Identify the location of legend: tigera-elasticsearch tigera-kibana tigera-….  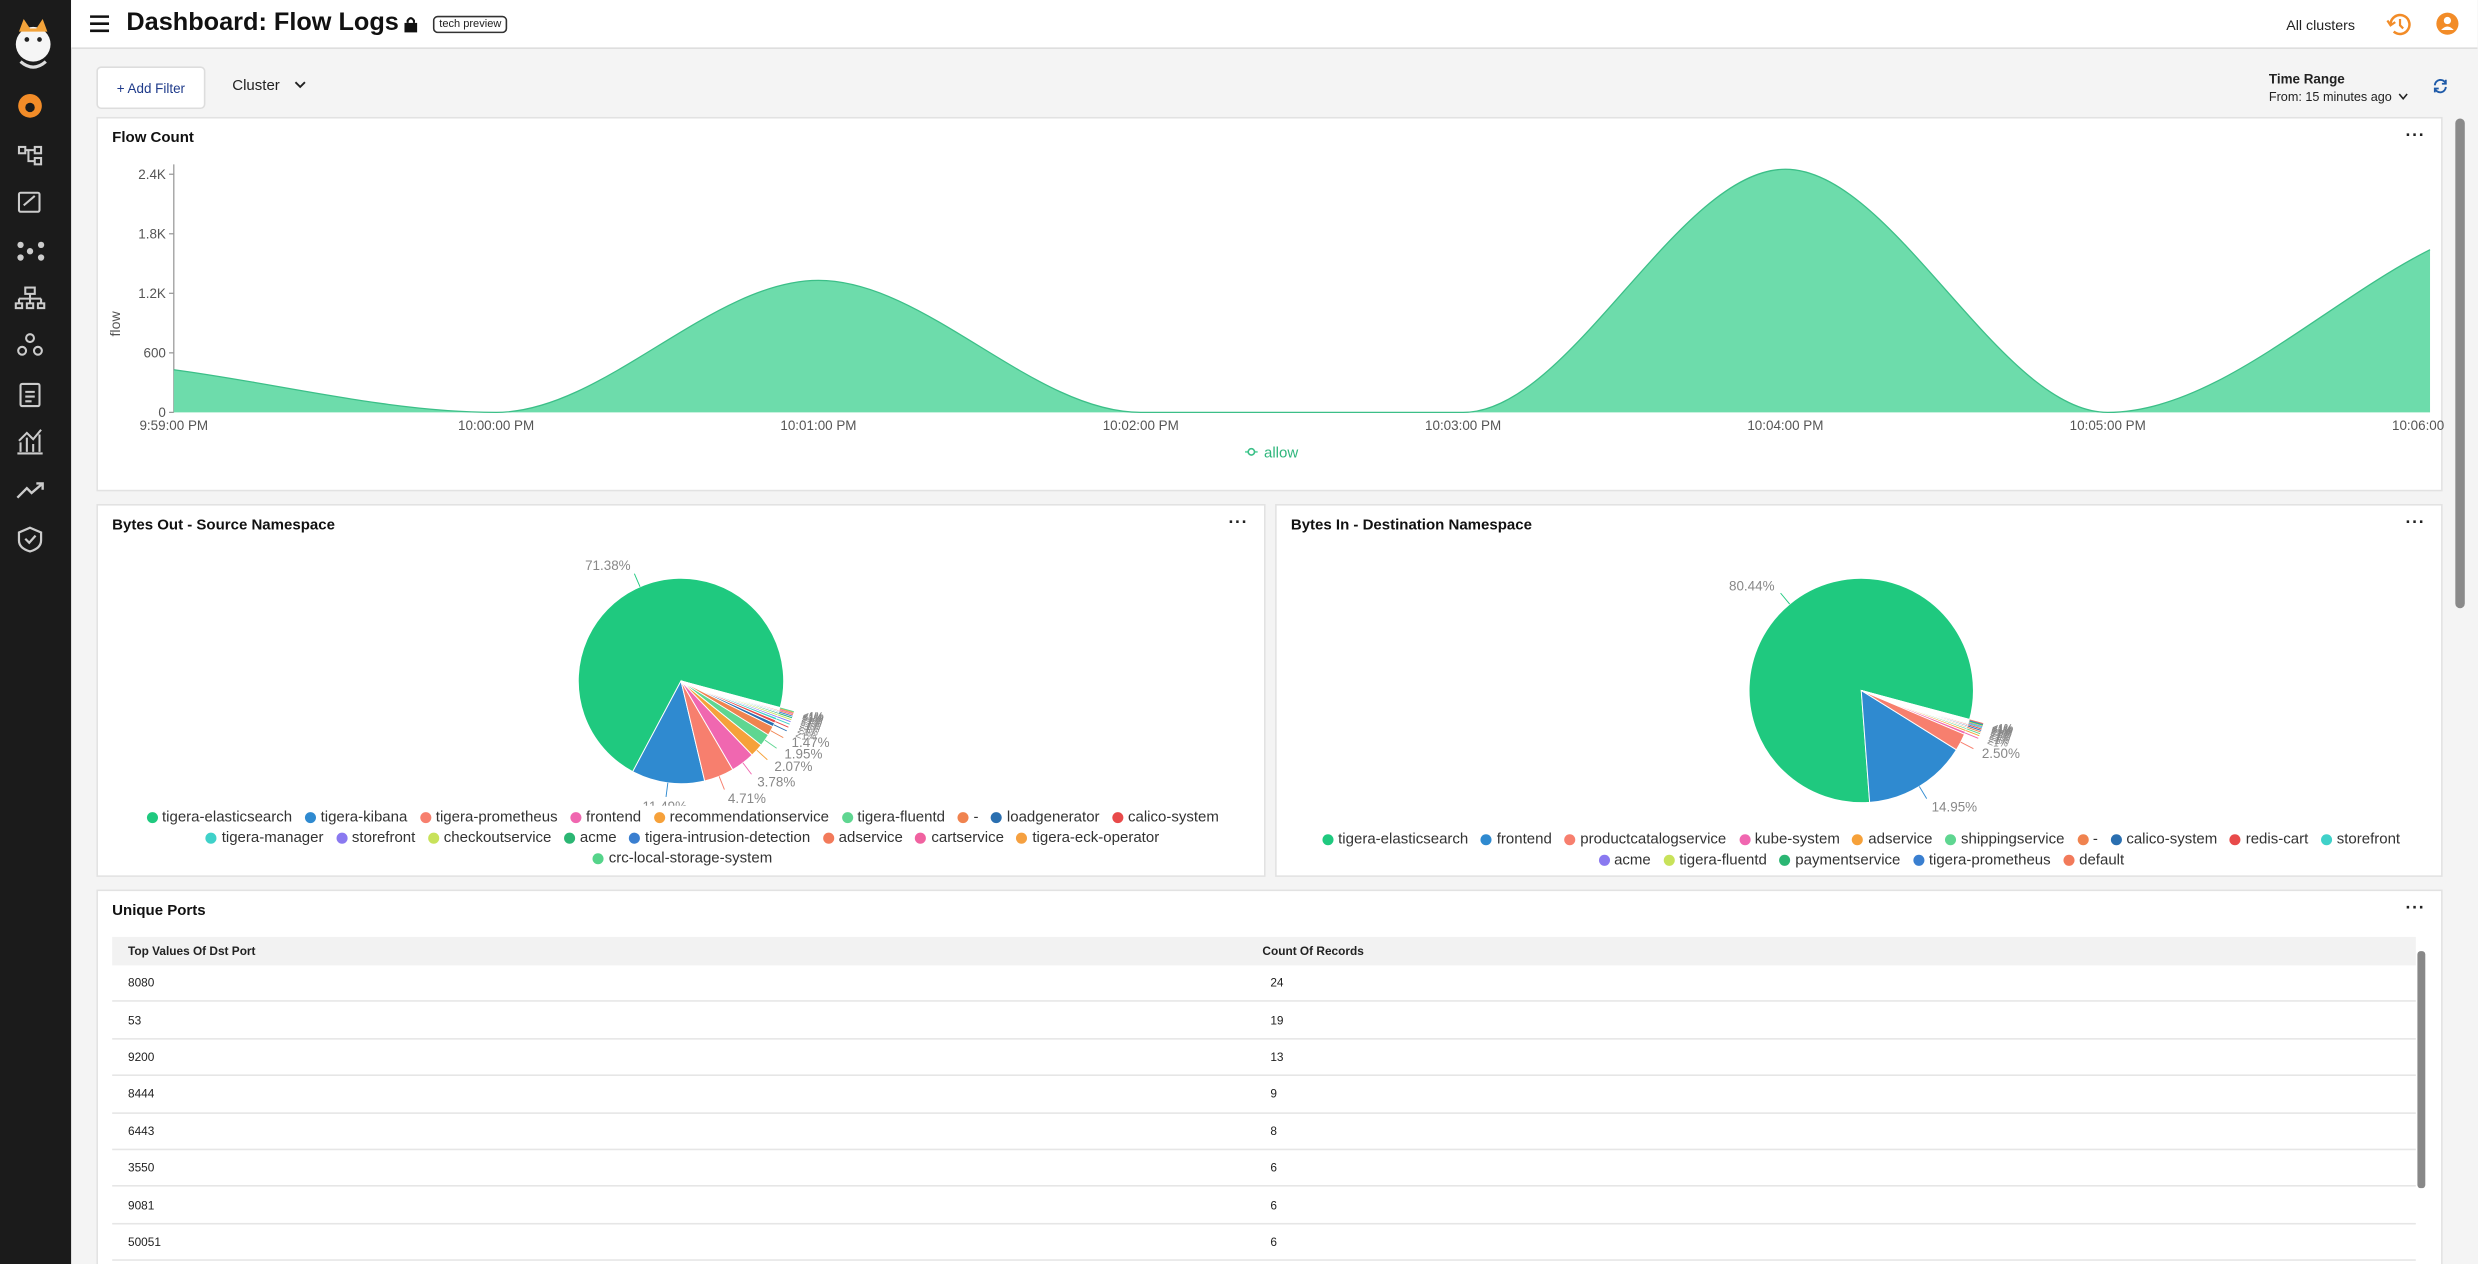
(682, 838).